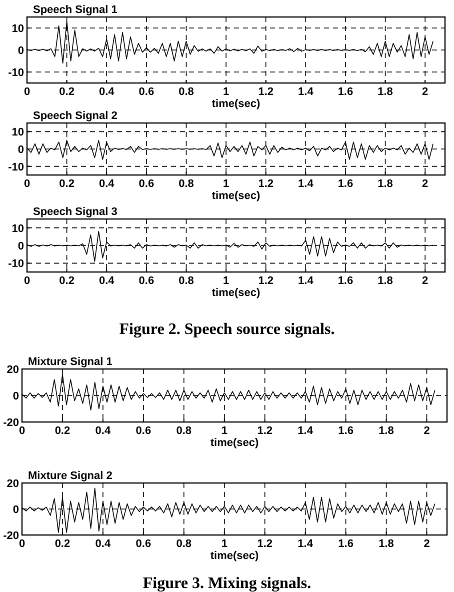  Describe the element at coordinates (75, 116) in the screenshot. I see `chart-title: Speech Signal 2` at that location.